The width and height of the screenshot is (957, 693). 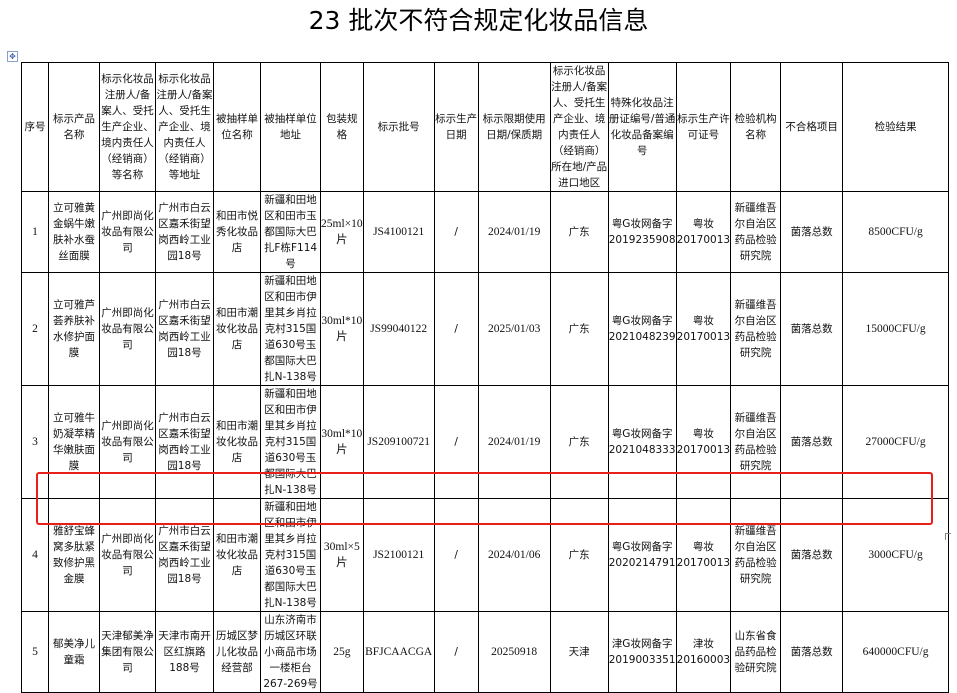 I want to click on header-sampled-unit-address: 被抽样单位地址, so click(x=290, y=127).